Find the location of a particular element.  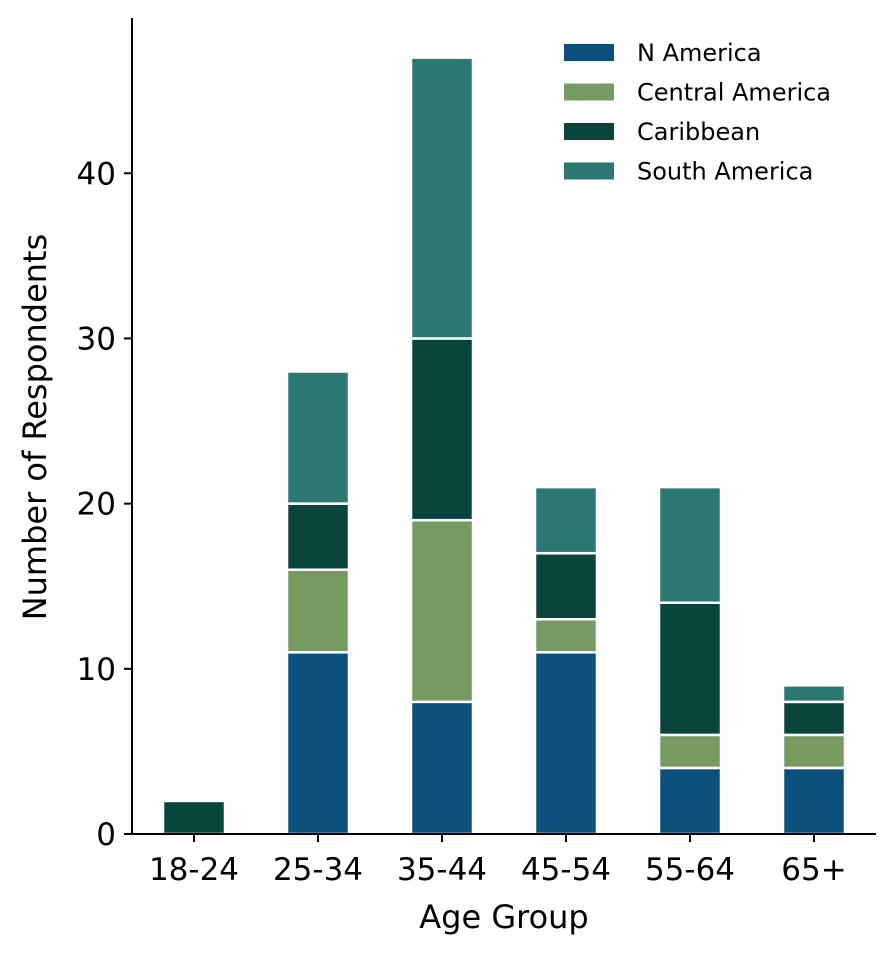

y-tick-label: 0 is located at coordinates (106, 835).